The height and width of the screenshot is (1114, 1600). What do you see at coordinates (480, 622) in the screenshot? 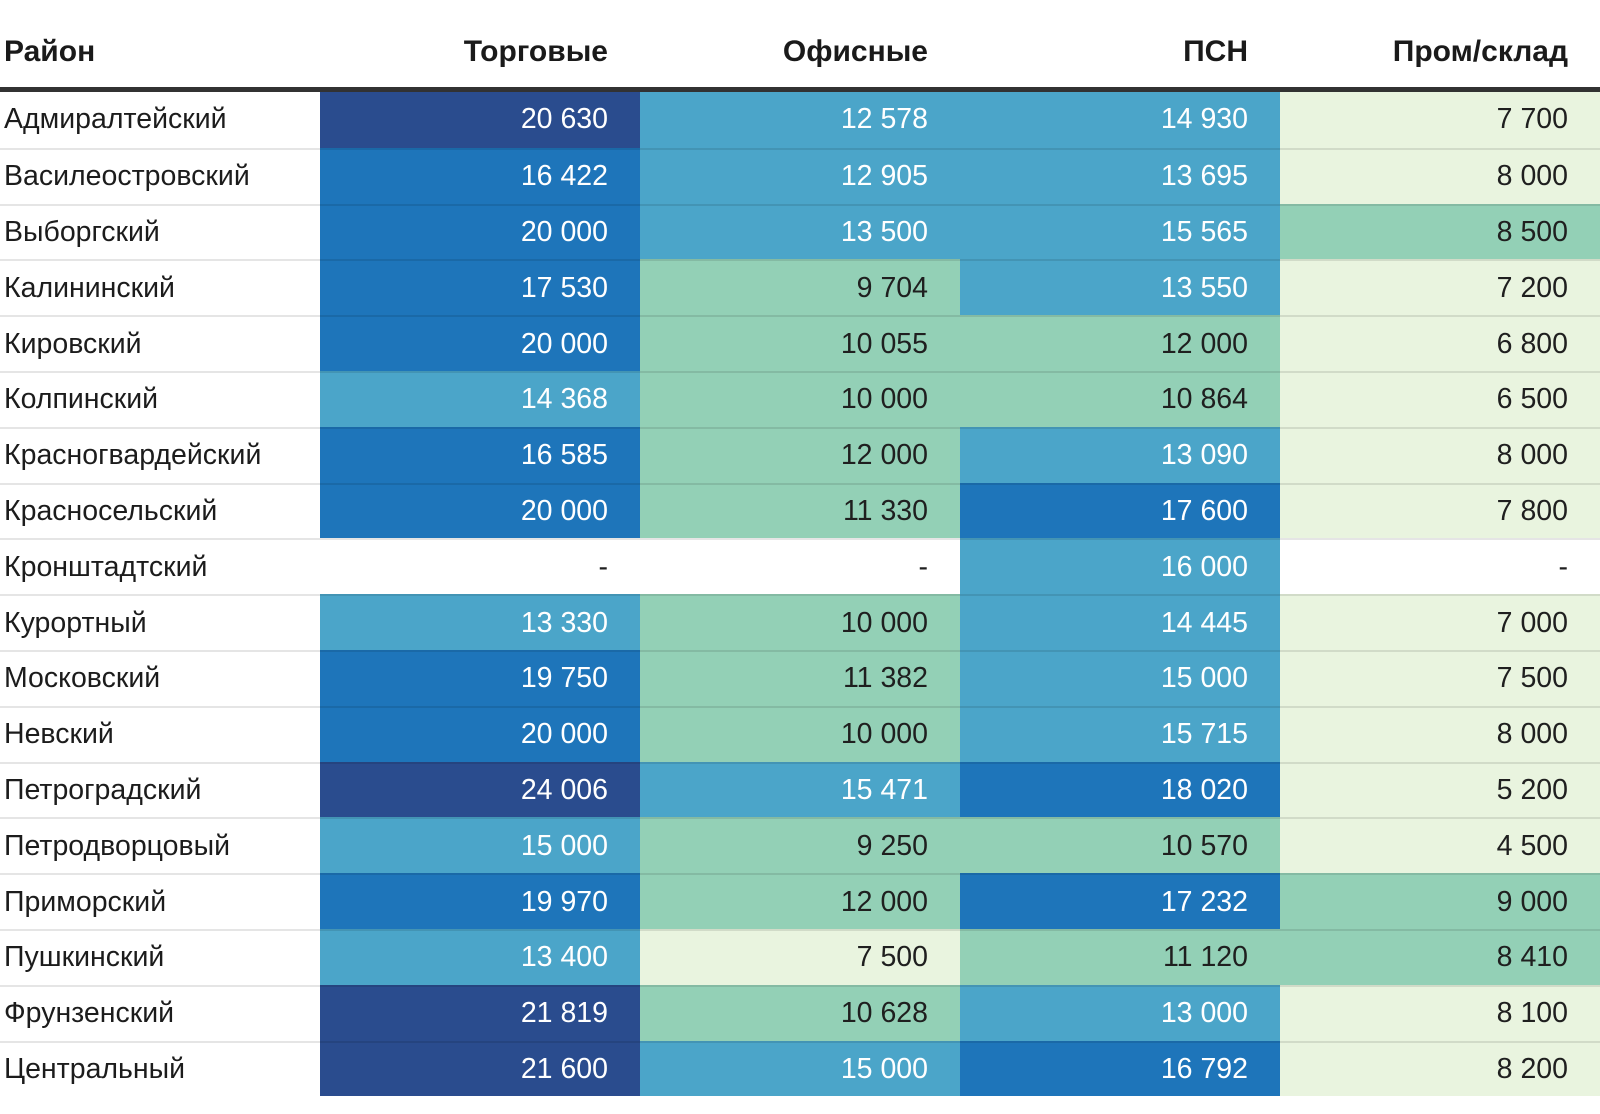
I see `value-cell: 13 330` at bounding box center [480, 622].